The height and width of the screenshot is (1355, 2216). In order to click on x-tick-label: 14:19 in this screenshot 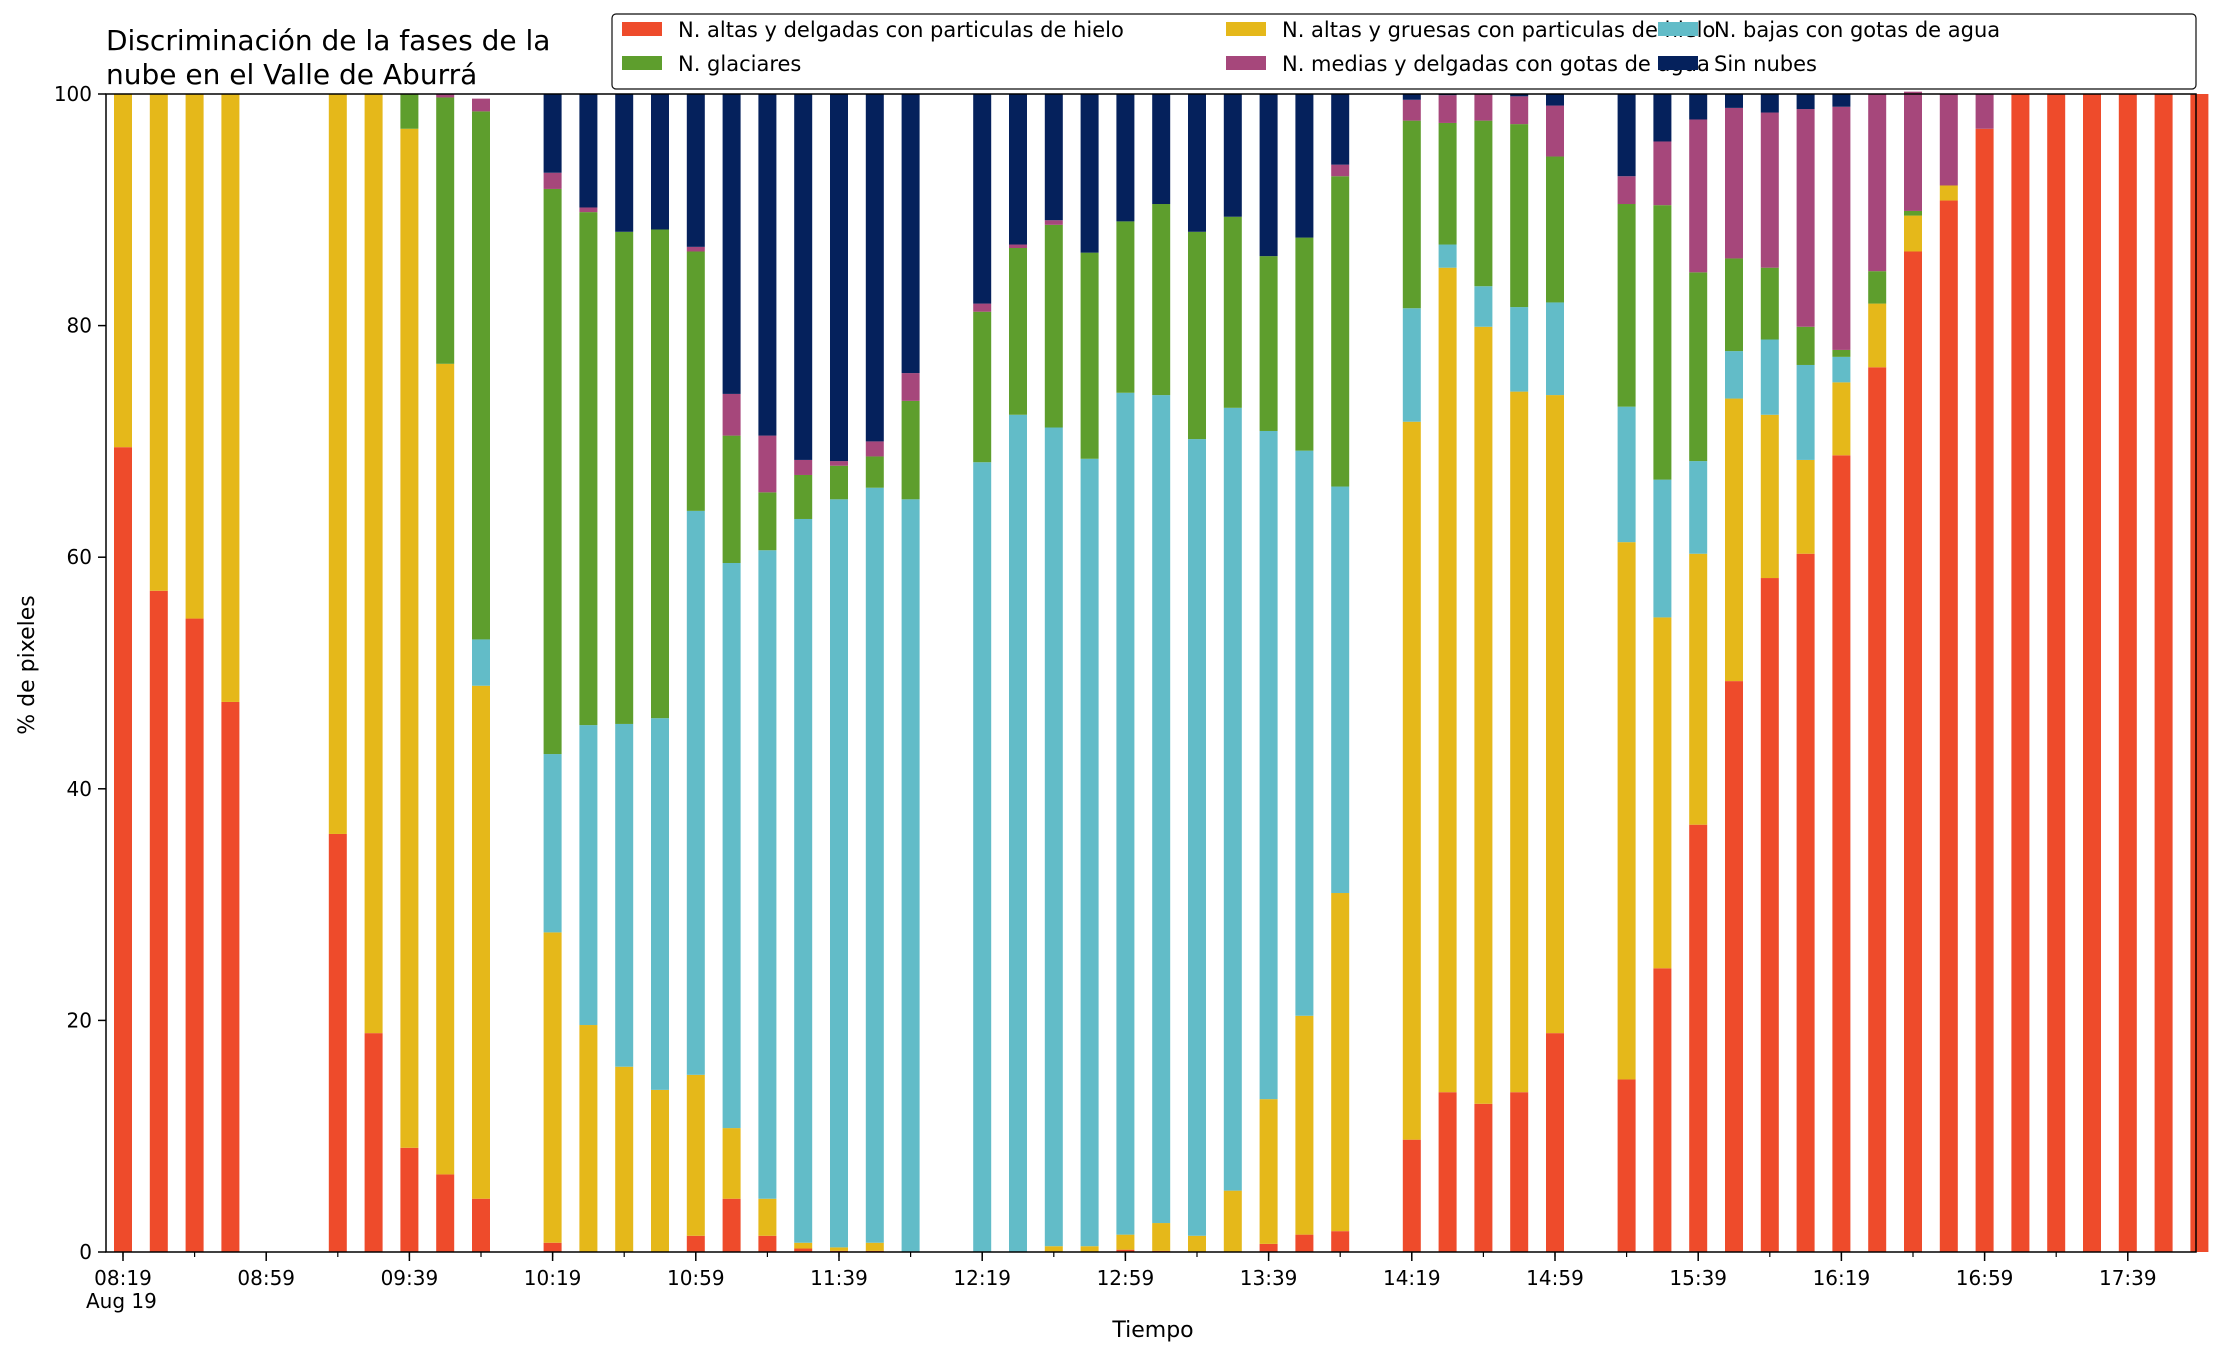, I will do `click(1412, 1278)`.